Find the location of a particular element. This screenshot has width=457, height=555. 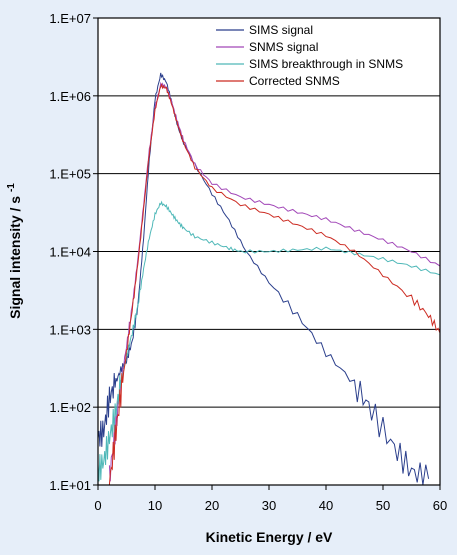

x-tick-label: 20 is located at coordinates (212, 505).